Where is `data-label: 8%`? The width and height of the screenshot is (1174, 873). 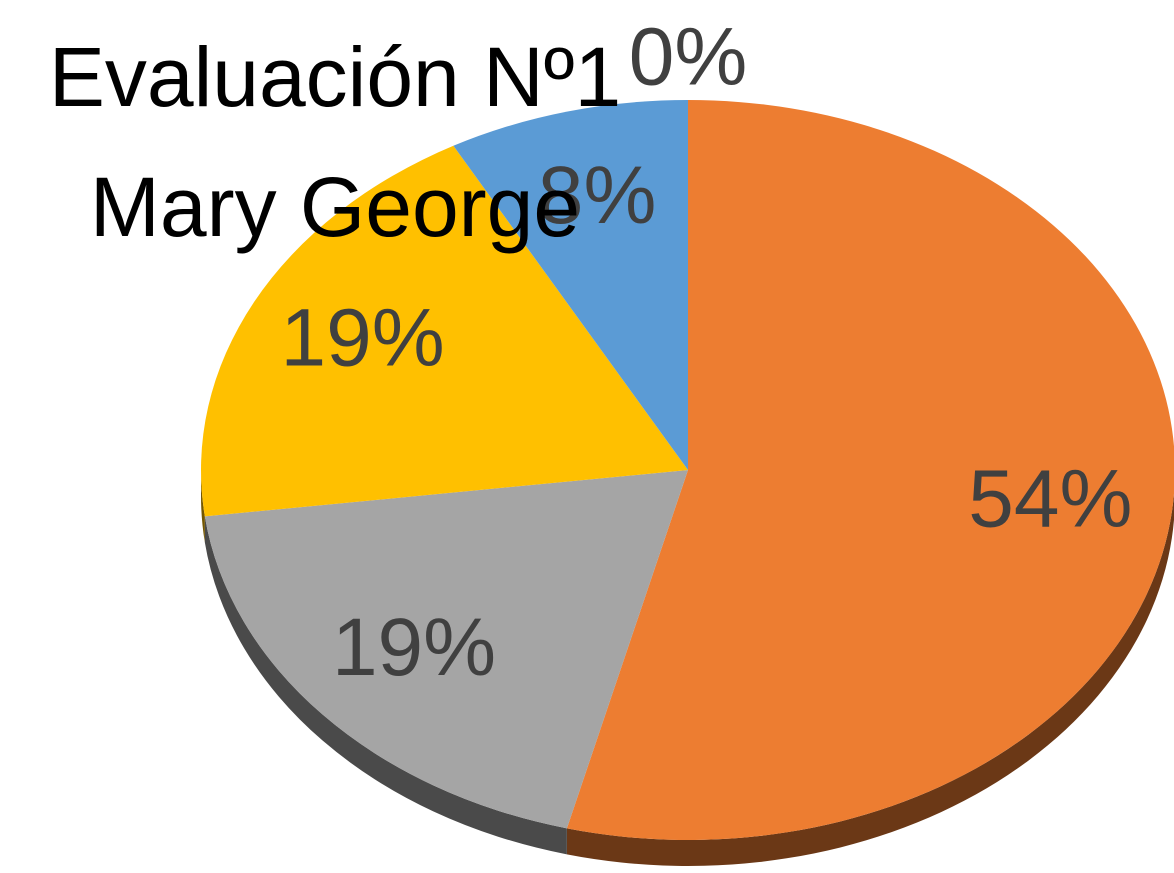 data-label: 8% is located at coordinates (597, 195).